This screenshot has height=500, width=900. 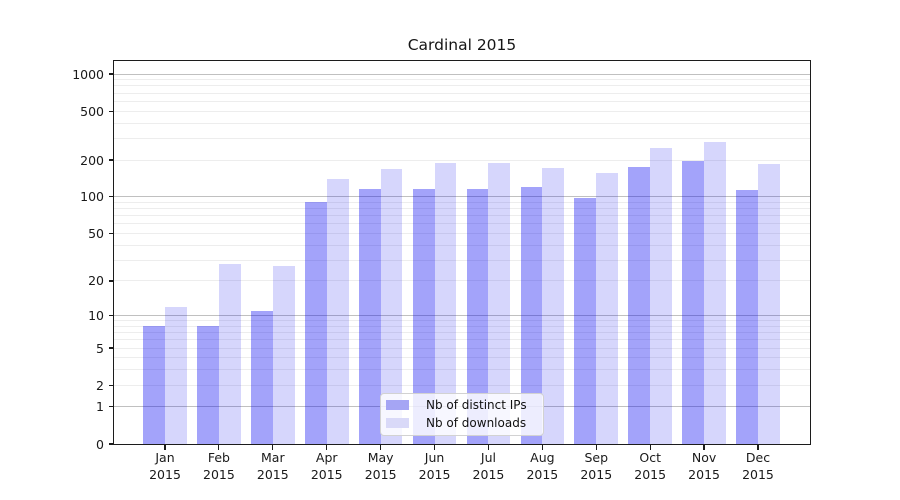 I want to click on y-tick-label: 50, so click(x=96, y=233).